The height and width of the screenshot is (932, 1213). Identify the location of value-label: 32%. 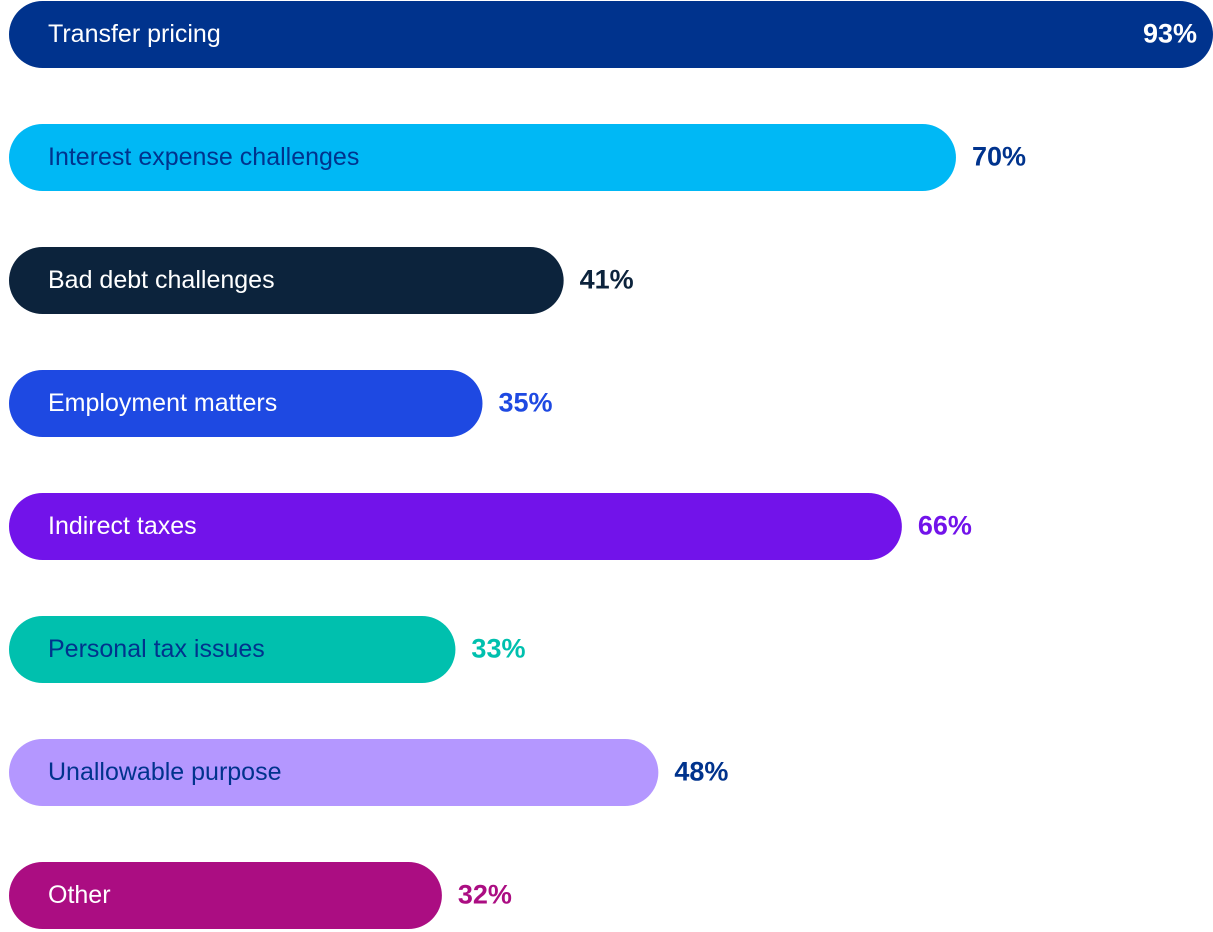
(485, 895).